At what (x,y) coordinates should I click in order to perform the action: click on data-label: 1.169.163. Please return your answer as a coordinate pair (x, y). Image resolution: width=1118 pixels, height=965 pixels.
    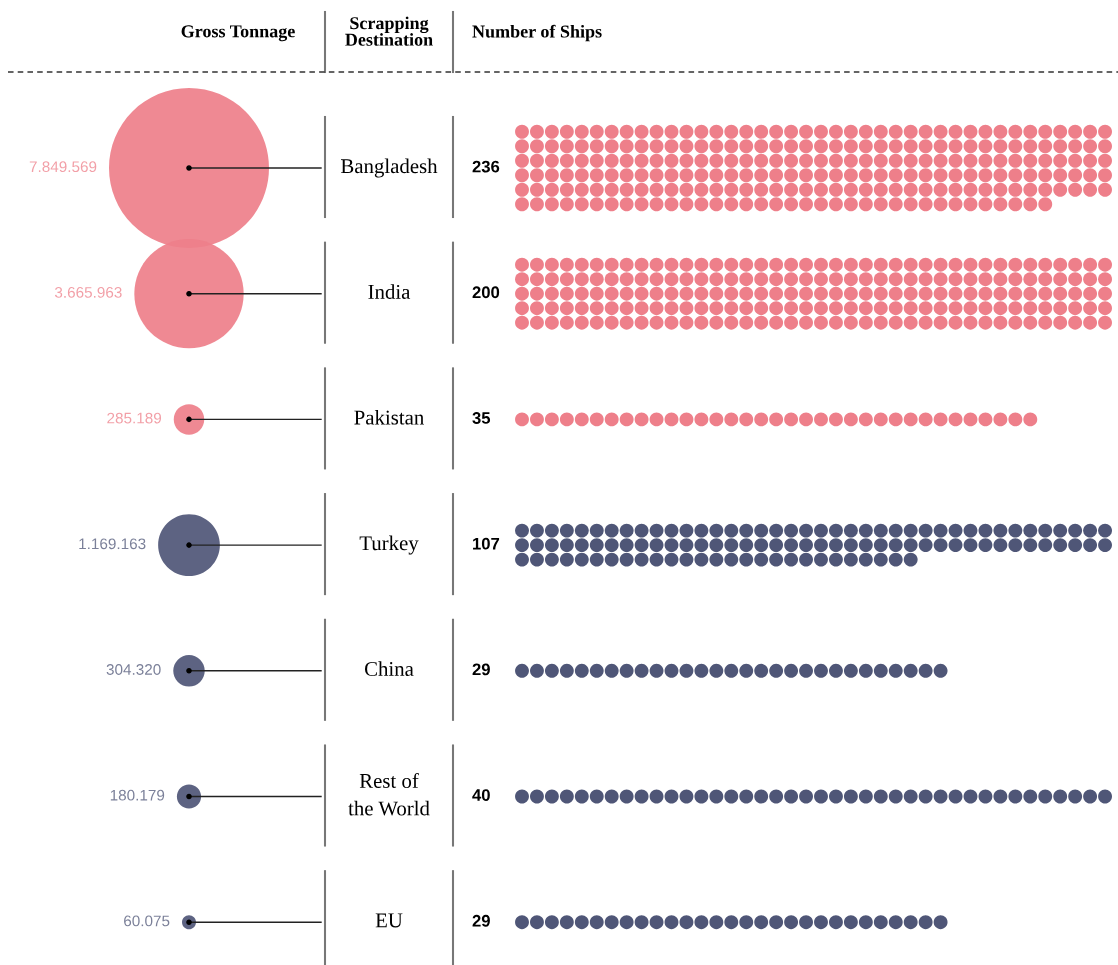
    Looking at the image, I should click on (112, 544).